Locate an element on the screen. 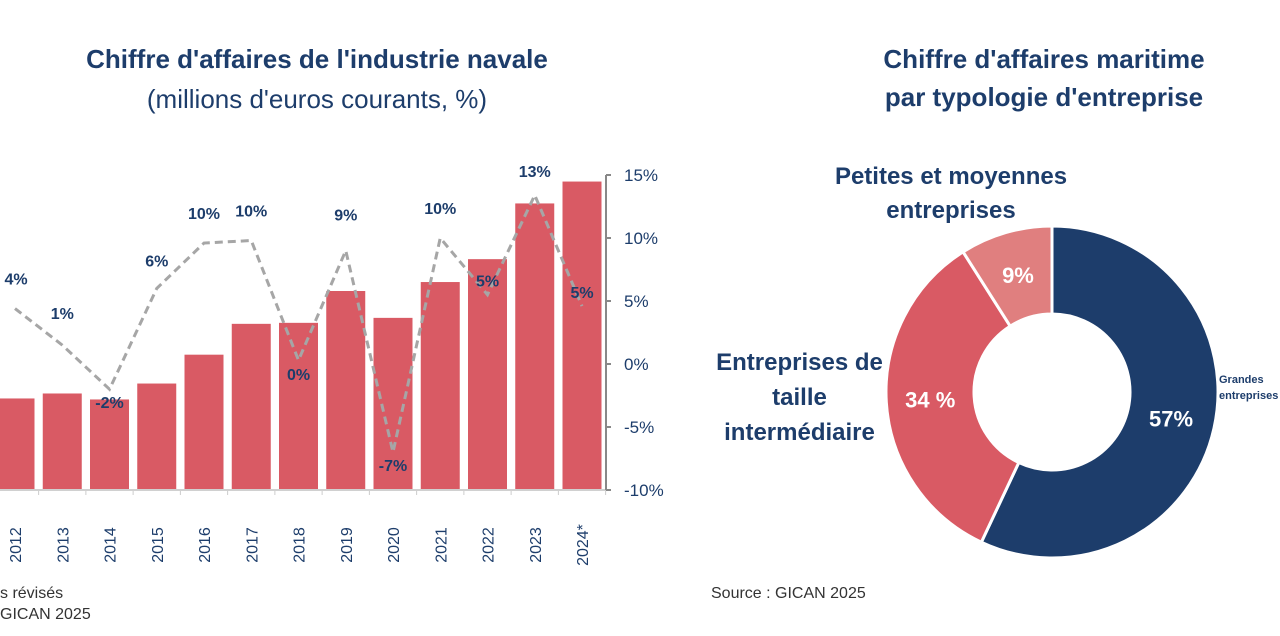 This screenshot has height=636, width=1280. x-tick-label-2023: 2023 is located at coordinates (536, 545).